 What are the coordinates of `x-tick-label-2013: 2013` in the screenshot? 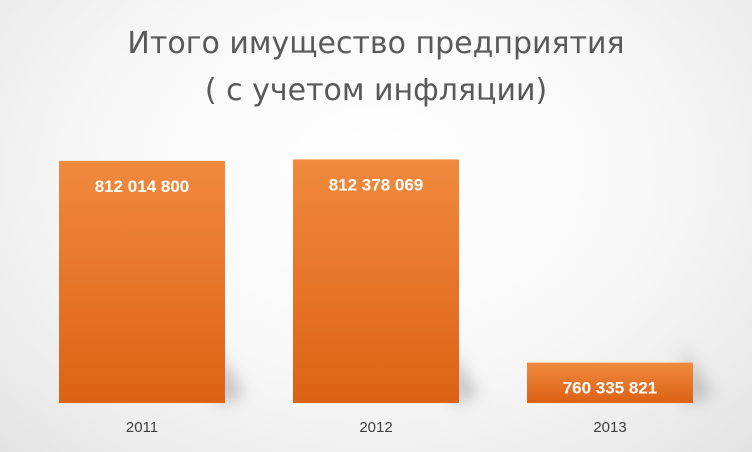 It's located at (609, 427).